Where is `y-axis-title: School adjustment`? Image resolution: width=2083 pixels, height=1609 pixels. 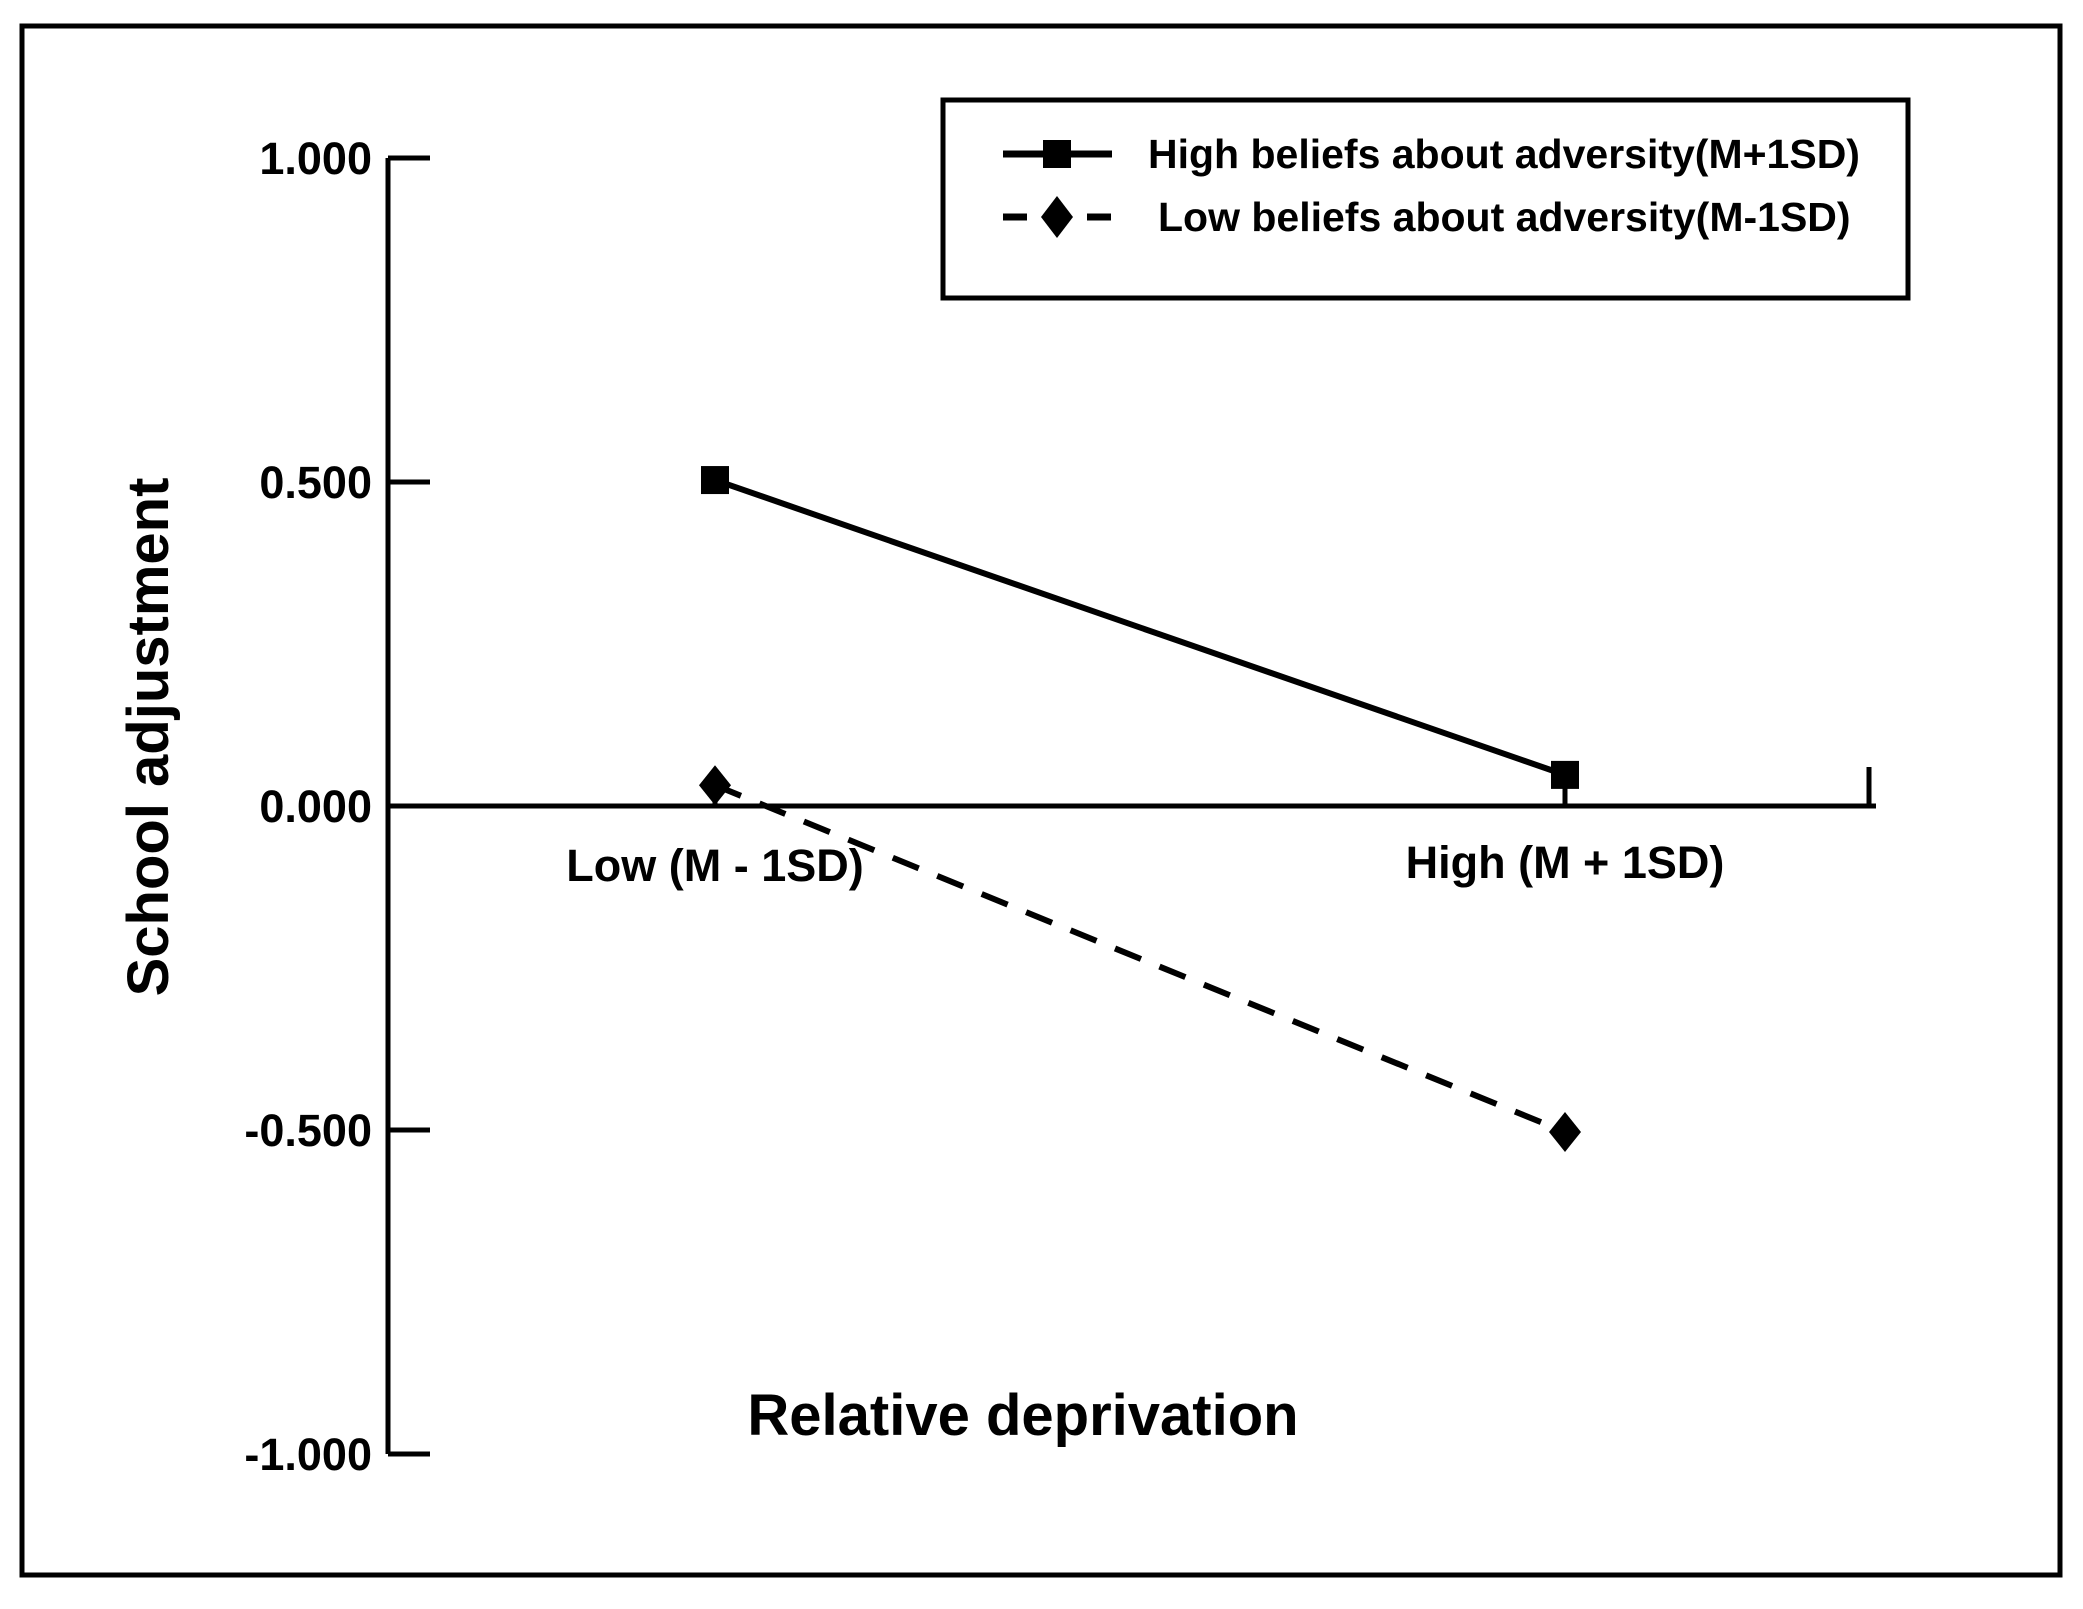
y-axis-title: School adjustment is located at coordinates (148, 737).